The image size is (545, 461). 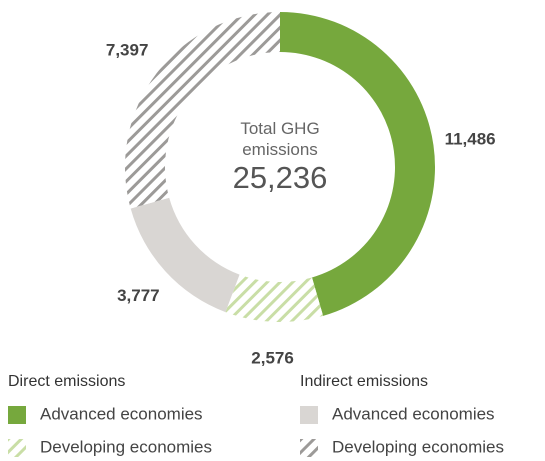 What do you see at coordinates (138, 295) in the screenshot?
I see `value-label: 3,777` at bounding box center [138, 295].